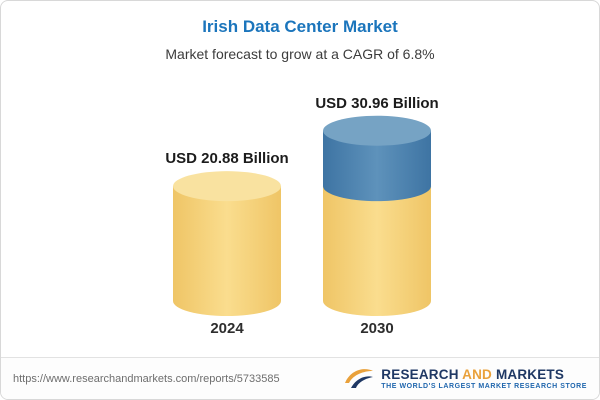 This screenshot has width=600, height=400. Describe the element at coordinates (300, 26) in the screenshot. I see `chart-title: Irish Data Center Market` at that location.